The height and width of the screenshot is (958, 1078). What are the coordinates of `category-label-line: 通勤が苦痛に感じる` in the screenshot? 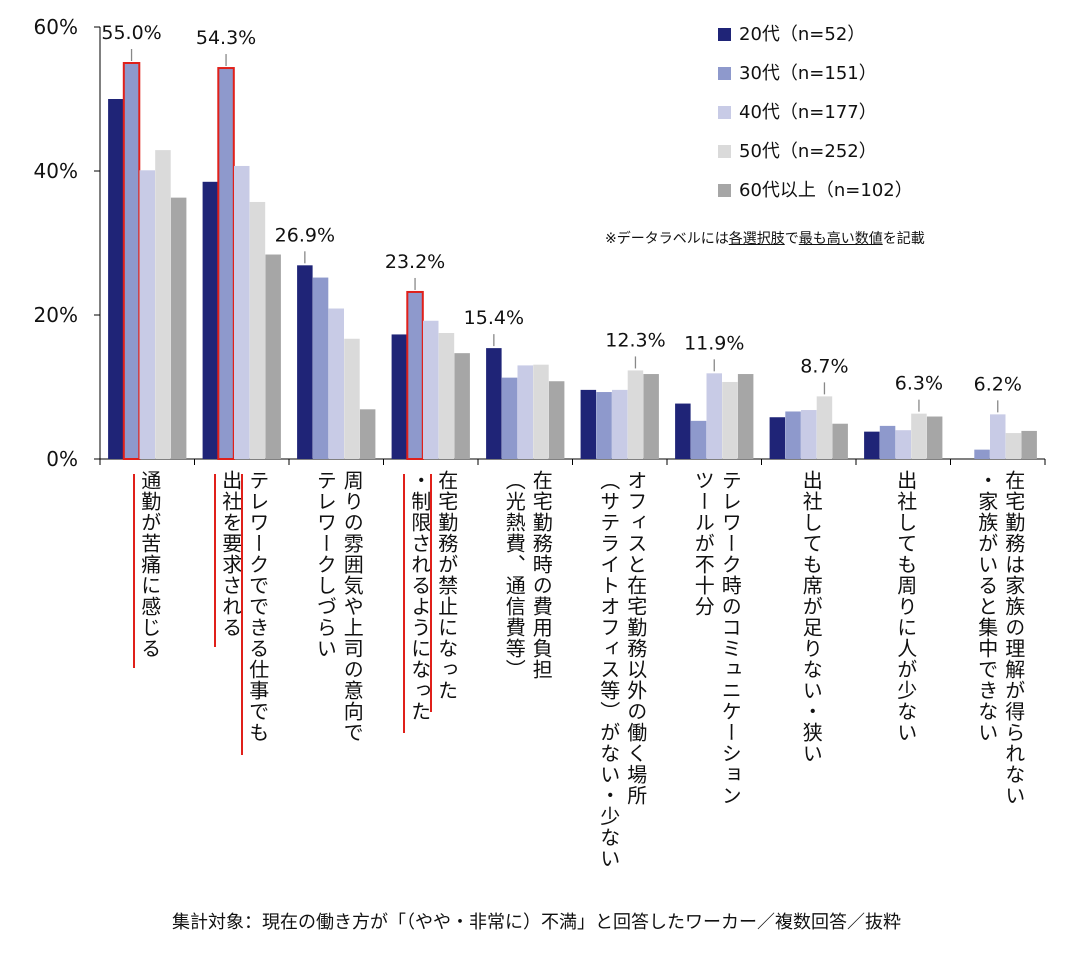 It's located at (149, 564).